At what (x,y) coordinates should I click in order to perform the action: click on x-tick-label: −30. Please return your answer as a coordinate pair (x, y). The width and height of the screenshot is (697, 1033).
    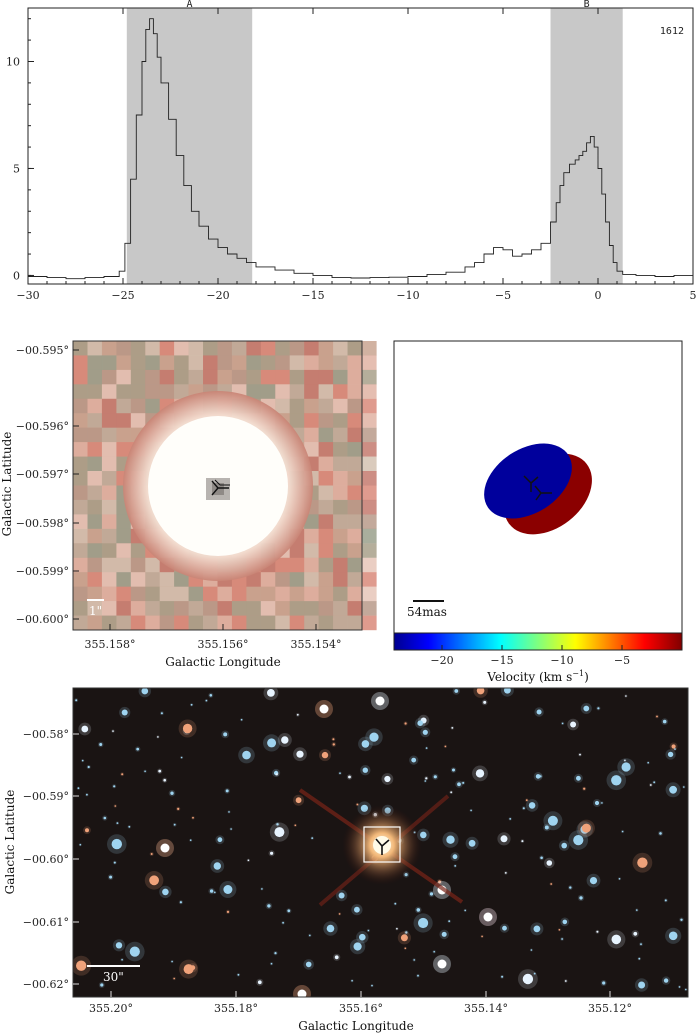
    Looking at the image, I should click on (27, 295).